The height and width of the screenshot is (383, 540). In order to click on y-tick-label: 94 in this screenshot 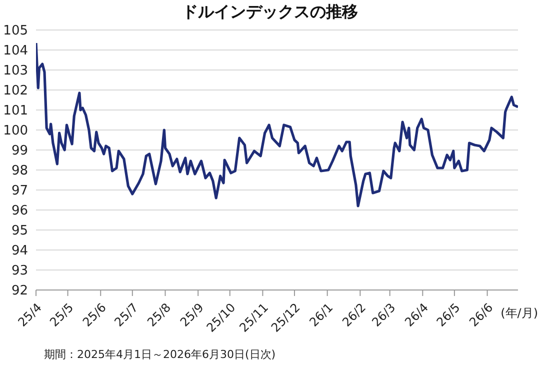, I will do `click(19, 251)`.